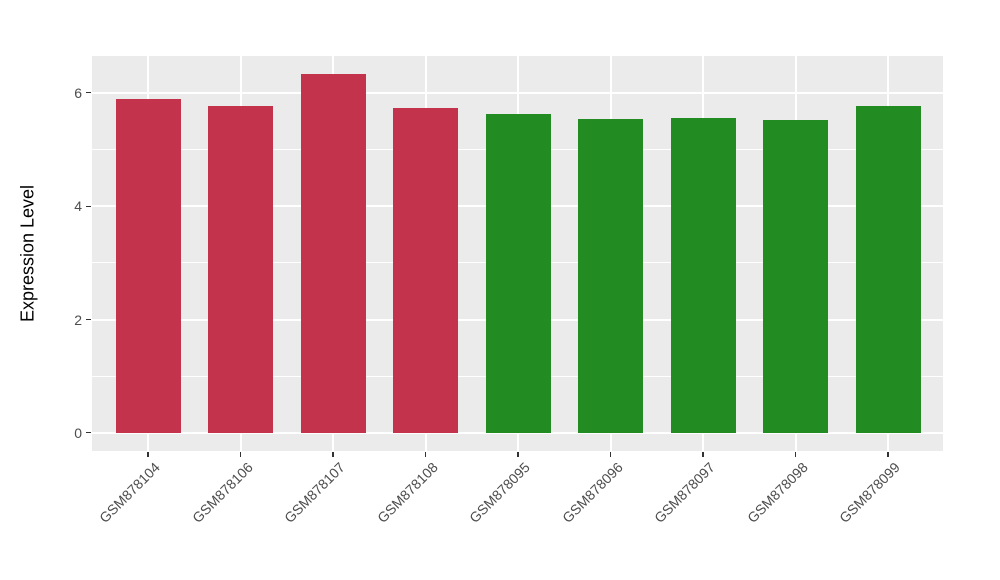  What do you see at coordinates (870, 492) in the screenshot?
I see `x-tick-label: GSM878099` at bounding box center [870, 492].